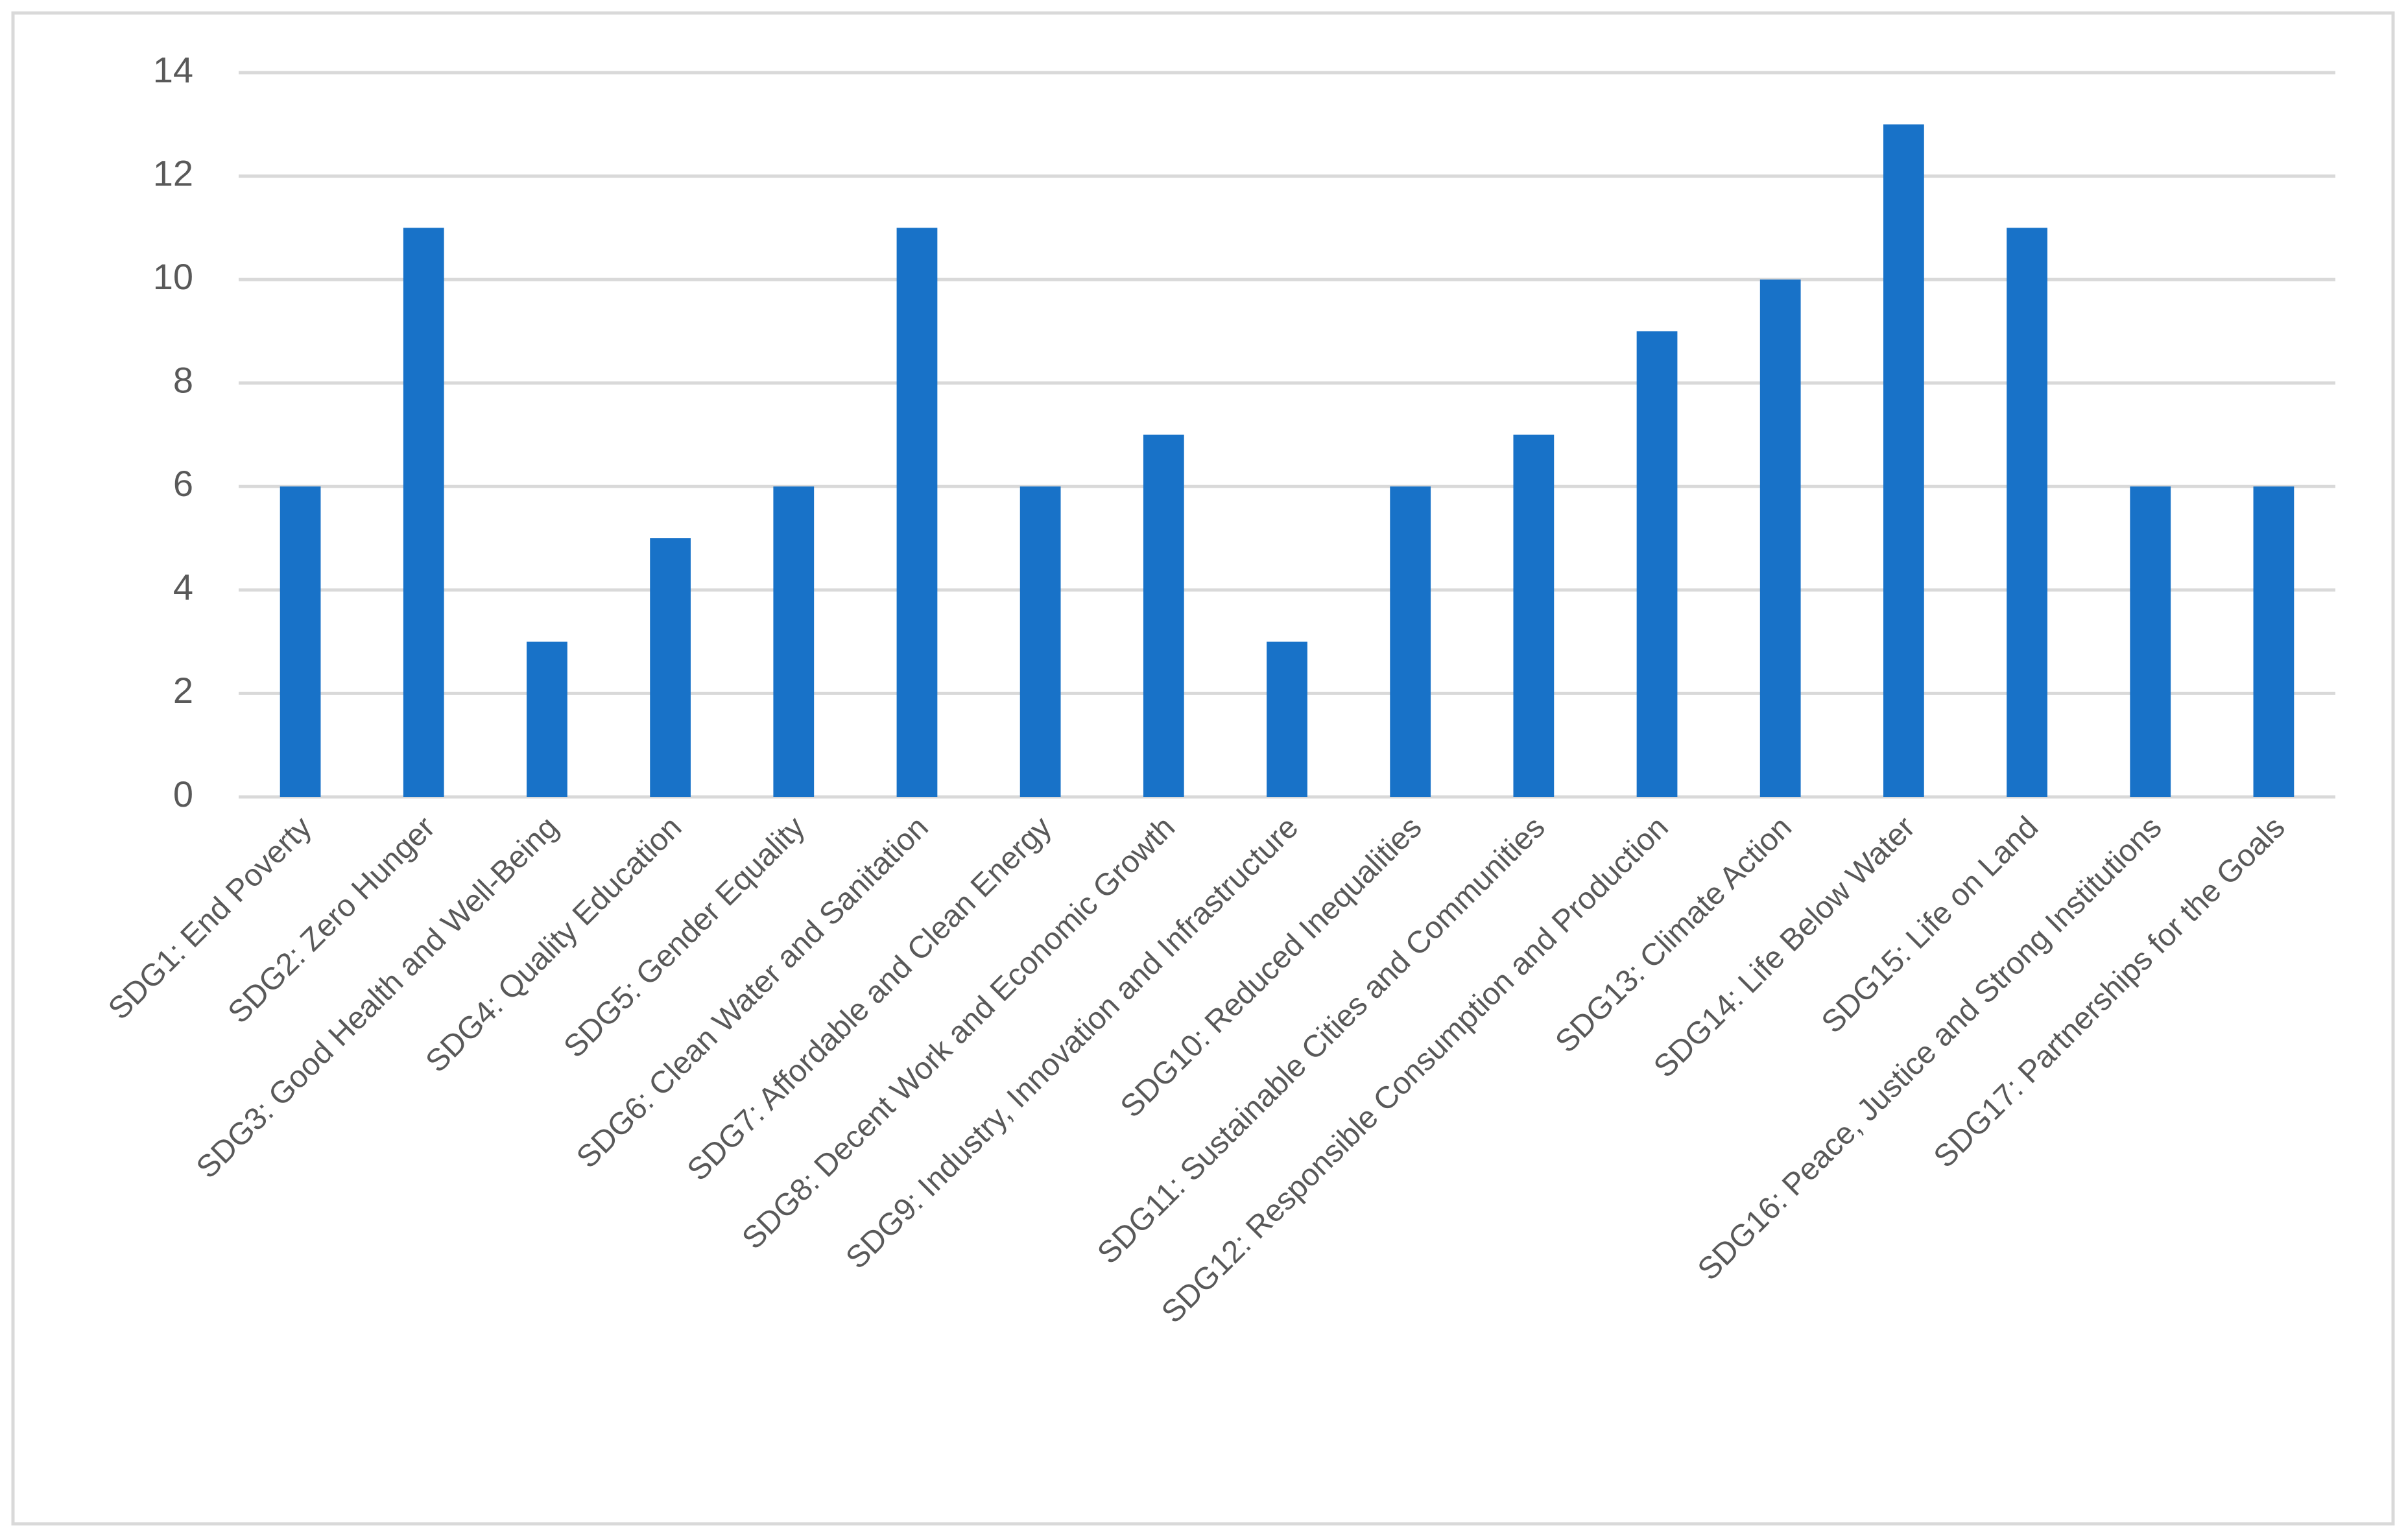  What do you see at coordinates (183, 381) in the screenshot?
I see `y-tick-label: 8` at bounding box center [183, 381].